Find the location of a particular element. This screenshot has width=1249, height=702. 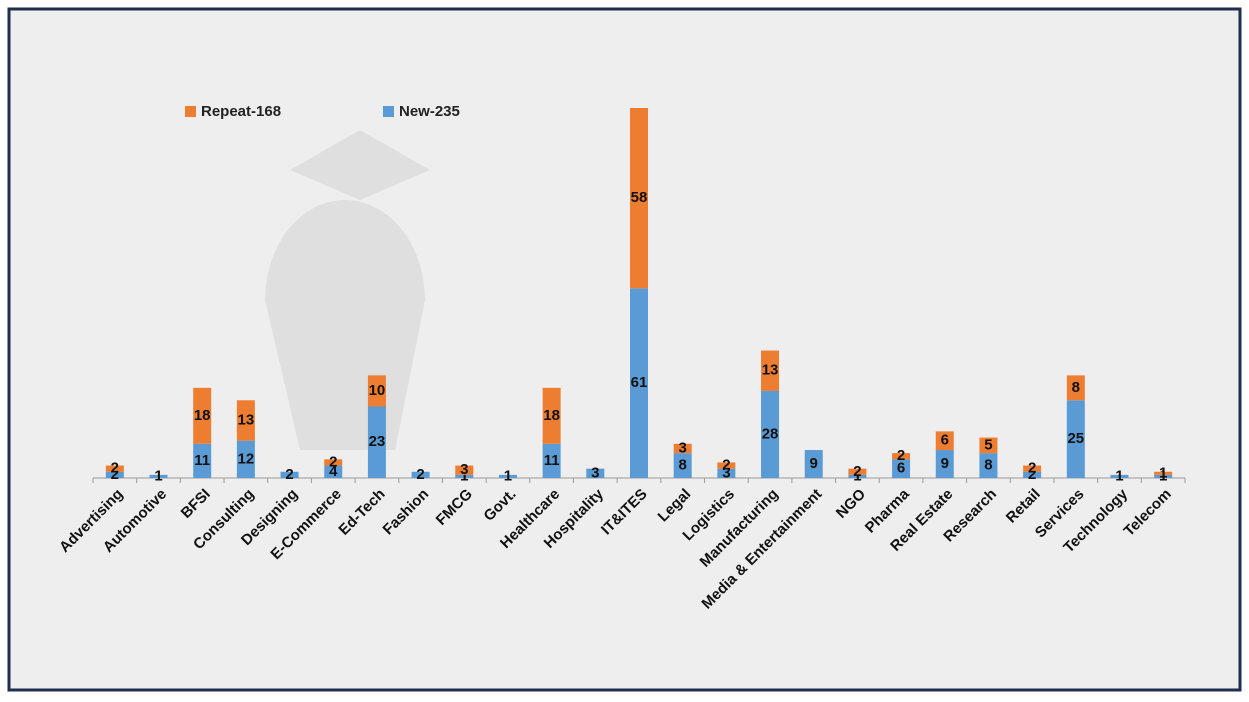

legend-label: New-235 is located at coordinates (429, 111).